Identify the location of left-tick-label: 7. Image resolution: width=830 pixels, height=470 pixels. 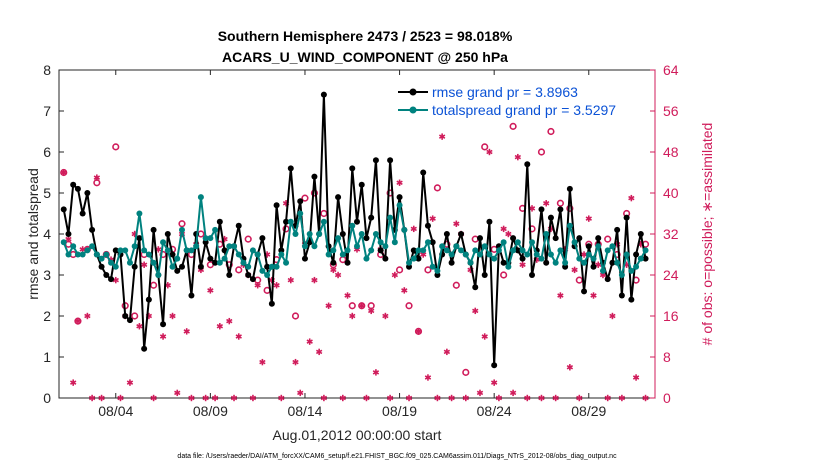
(47, 111).